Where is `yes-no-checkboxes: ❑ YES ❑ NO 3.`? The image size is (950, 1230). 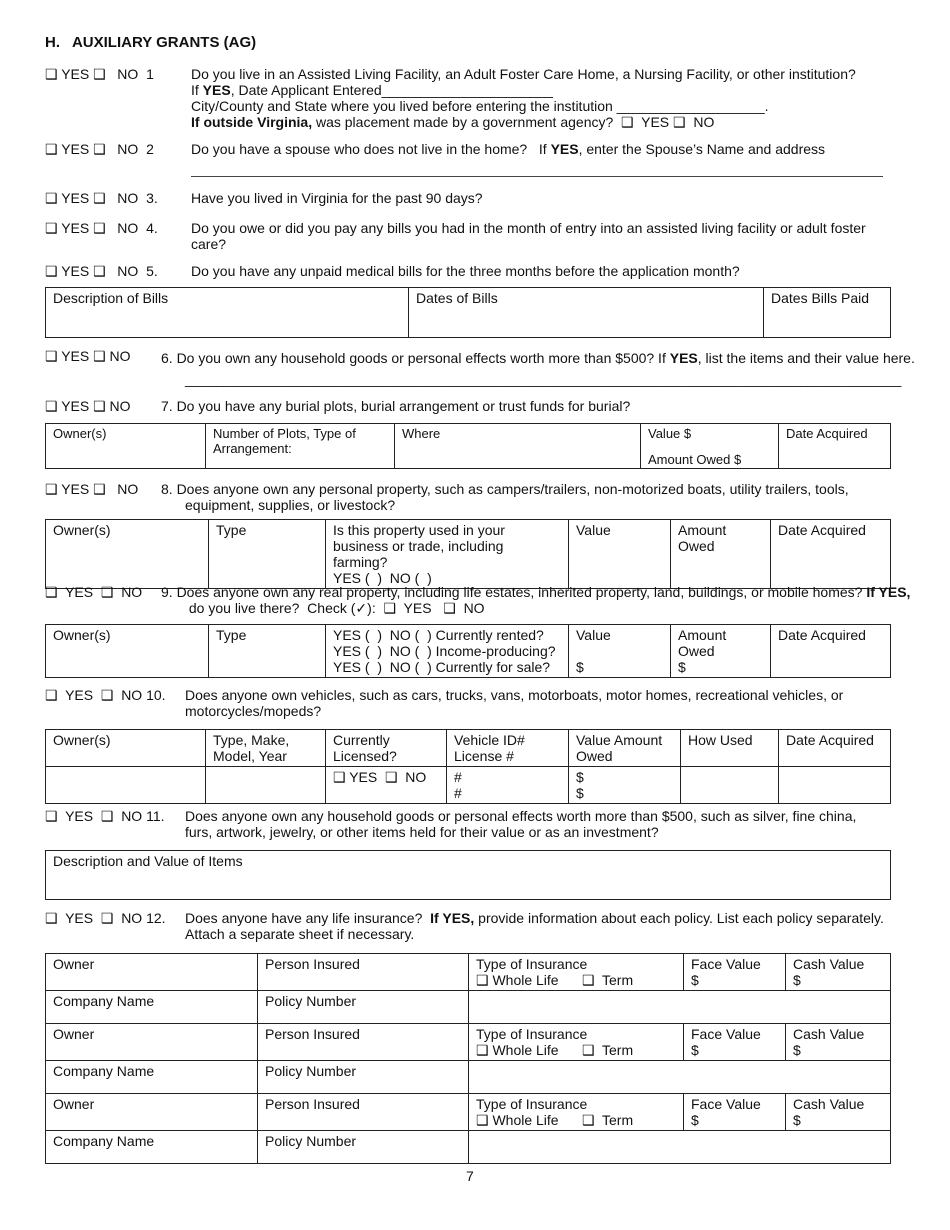 yes-no-checkboxes: ❑ YES ❑ NO 3. is located at coordinates (101, 198).